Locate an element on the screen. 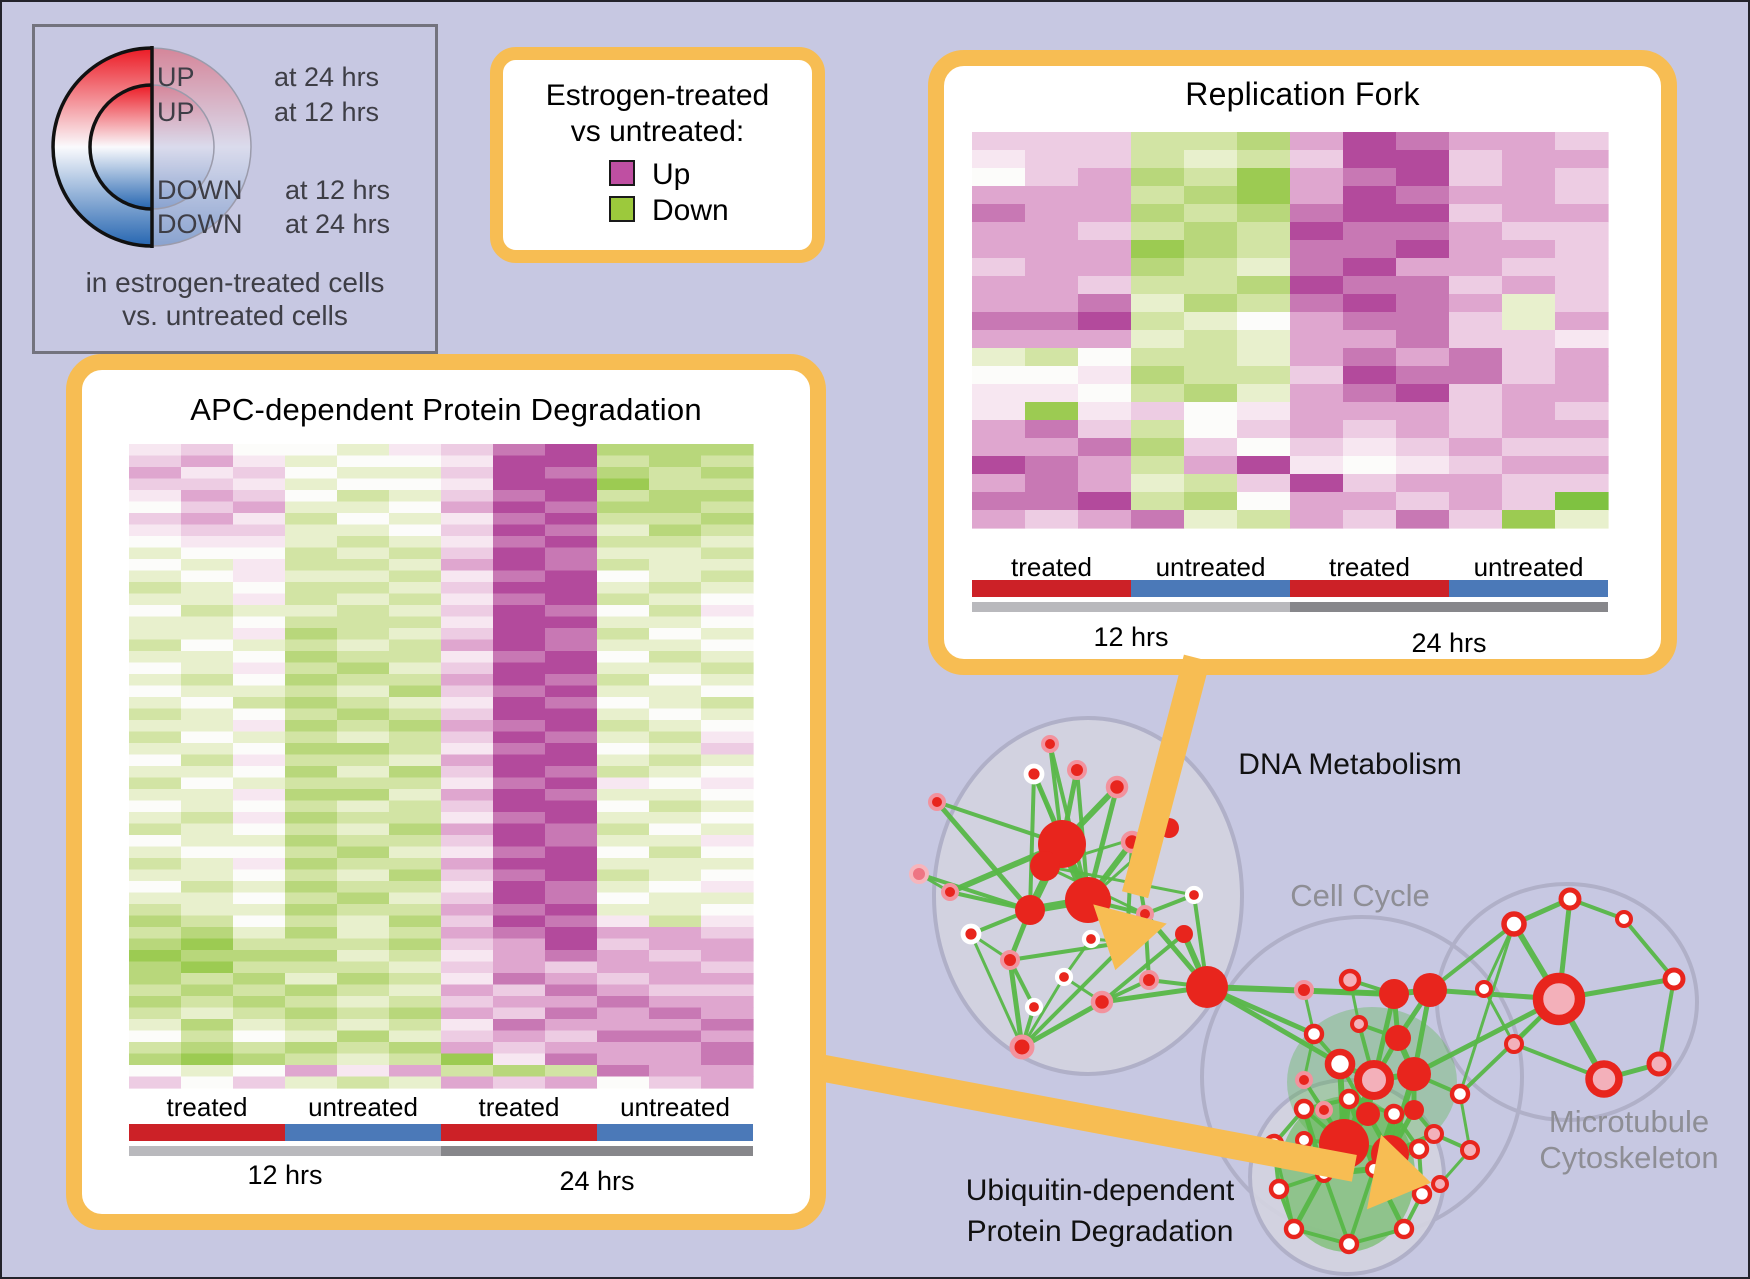  apc-time-label-12: 12 hrs is located at coordinates (285, 1175).